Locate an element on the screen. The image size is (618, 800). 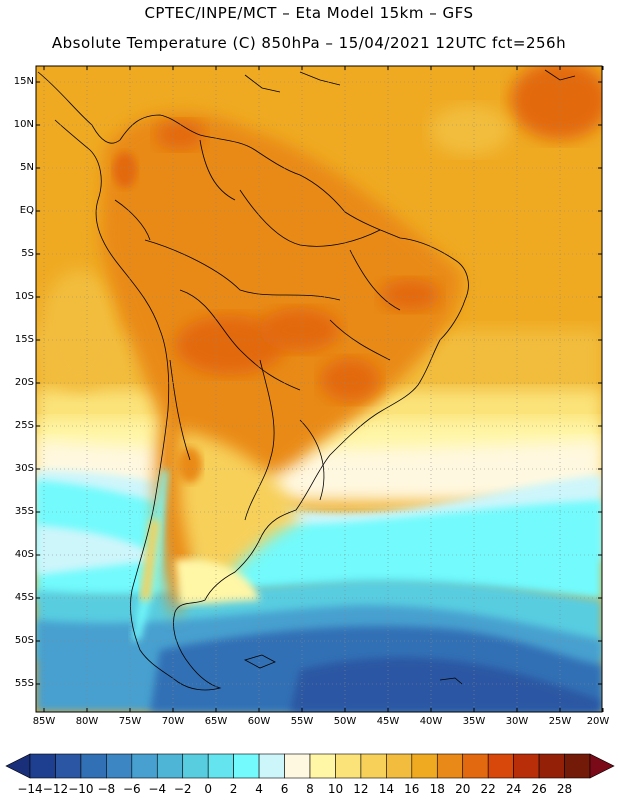
colorbar-label: −2 is located at coordinates (182, 789).